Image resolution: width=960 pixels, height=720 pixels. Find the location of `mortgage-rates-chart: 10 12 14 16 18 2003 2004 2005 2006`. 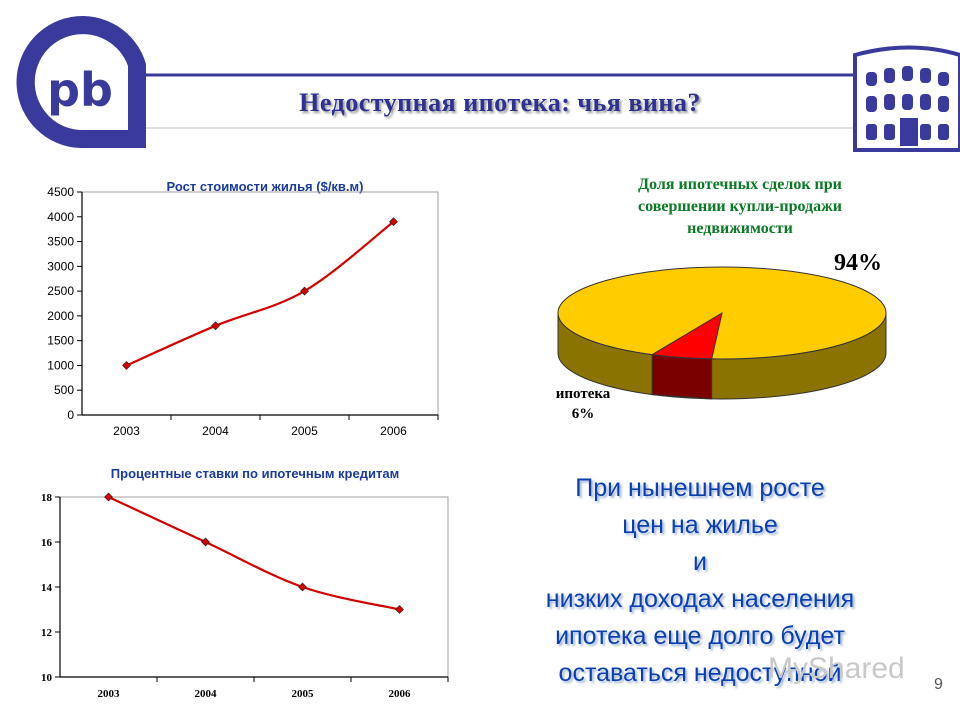

mortgage-rates-chart: 10 12 14 16 18 2003 2004 2005 2006 is located at coordinates (245, 596).